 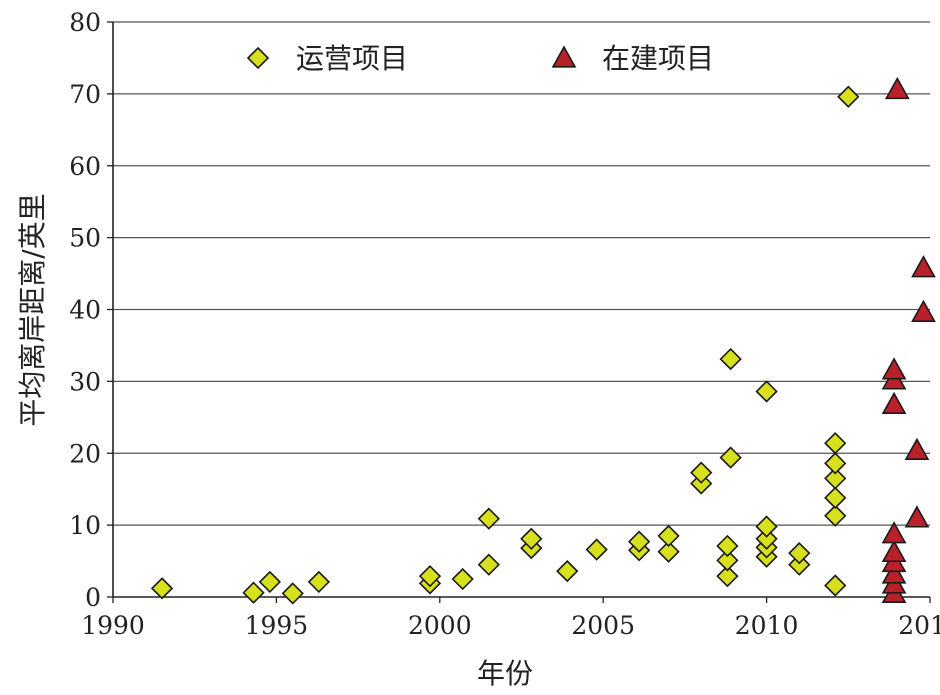 I want to click on legend-label-0: 运营项目, so click(x=352, y=58).